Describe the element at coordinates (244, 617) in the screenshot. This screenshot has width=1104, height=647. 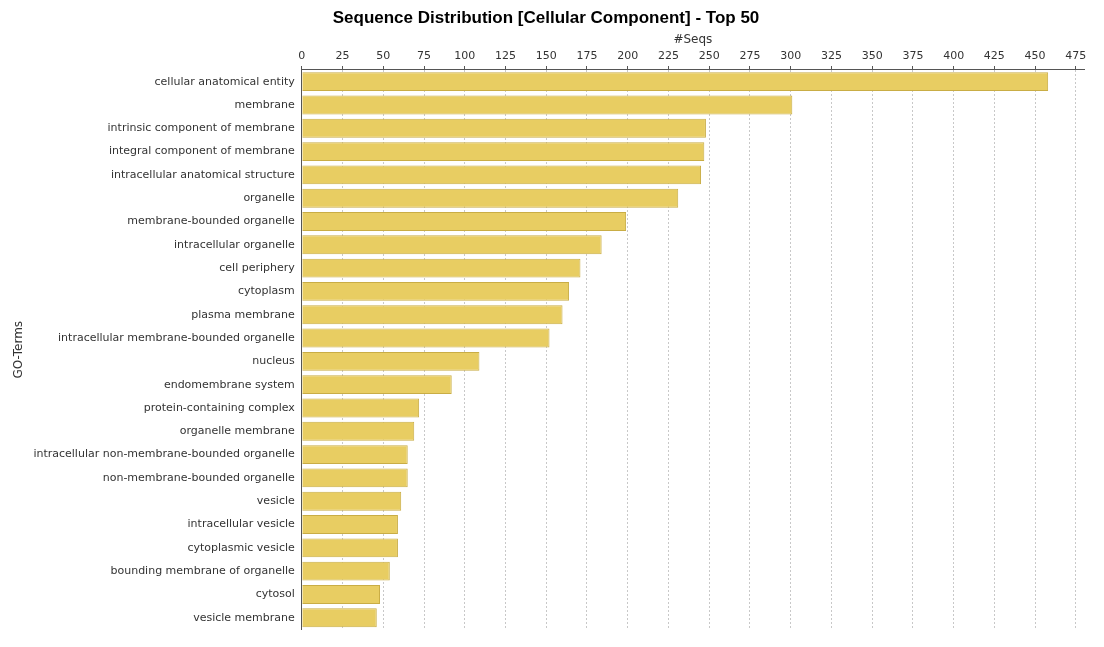
I see `y-tick-label: vesicle membrane` at that location.